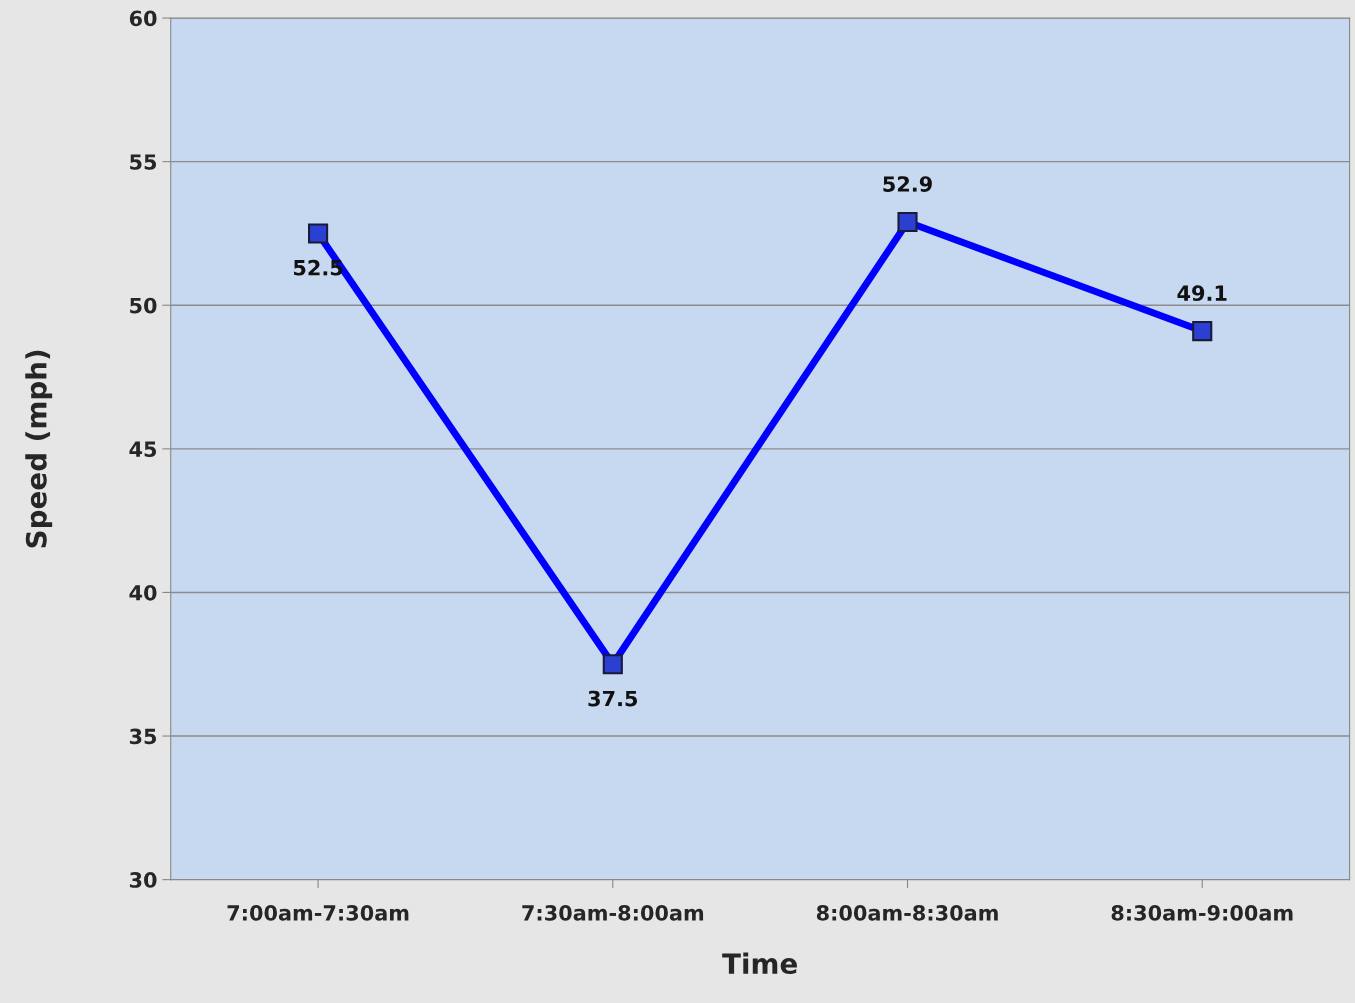 Image resolution: width=1355 pixels, height=1003 pixels. I want to click on y-tick-label: 40, so click(143, 592).